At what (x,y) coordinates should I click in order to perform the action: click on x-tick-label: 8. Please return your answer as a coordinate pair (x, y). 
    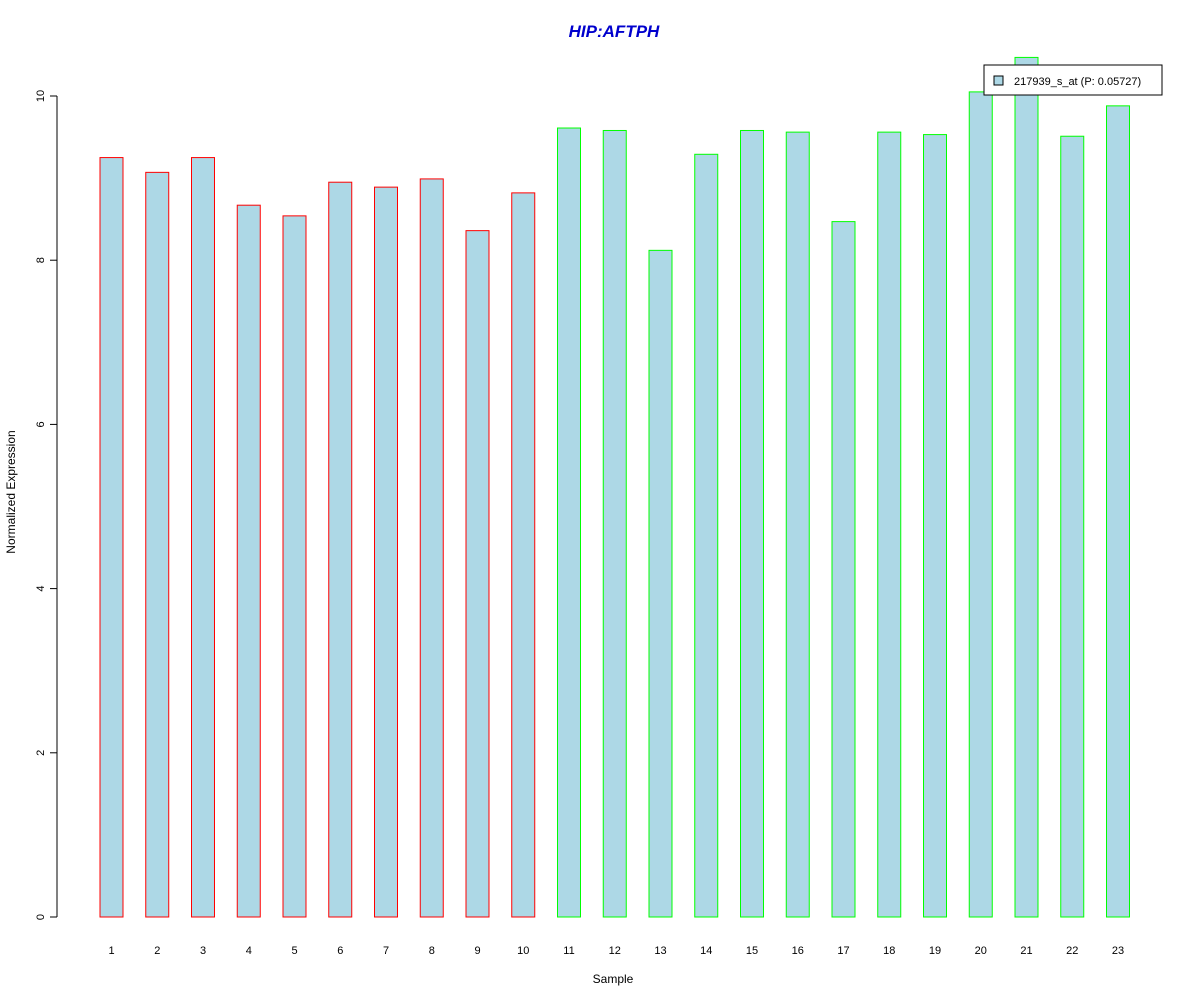
    Looking at the image, I should click on (432, 951).